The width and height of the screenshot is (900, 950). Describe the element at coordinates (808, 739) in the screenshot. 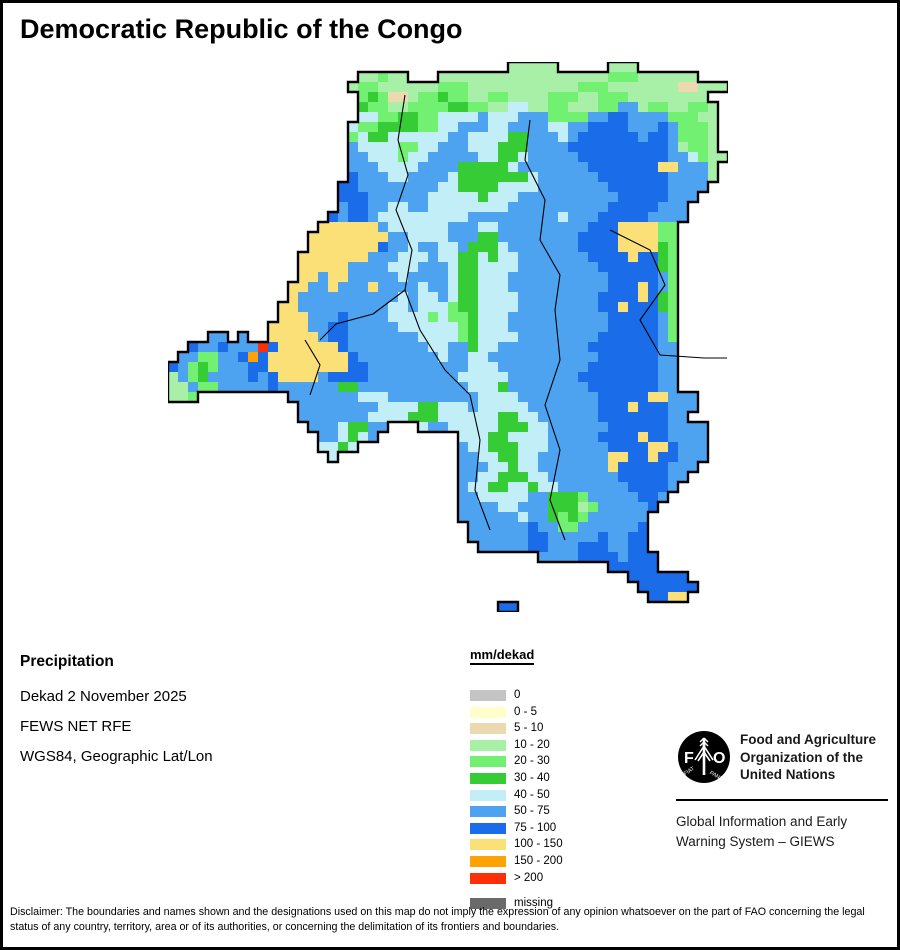

I see `fao-org-line1: Food and Agriculture` at that location.